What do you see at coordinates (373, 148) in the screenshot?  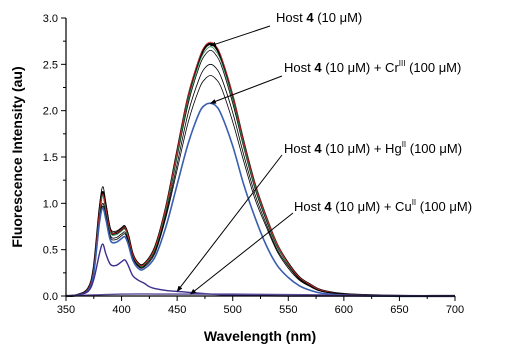 I see `annotation-label-3: Host 4 (10 μM) + HgII (100 μM)` at bounding box center [373, 148].